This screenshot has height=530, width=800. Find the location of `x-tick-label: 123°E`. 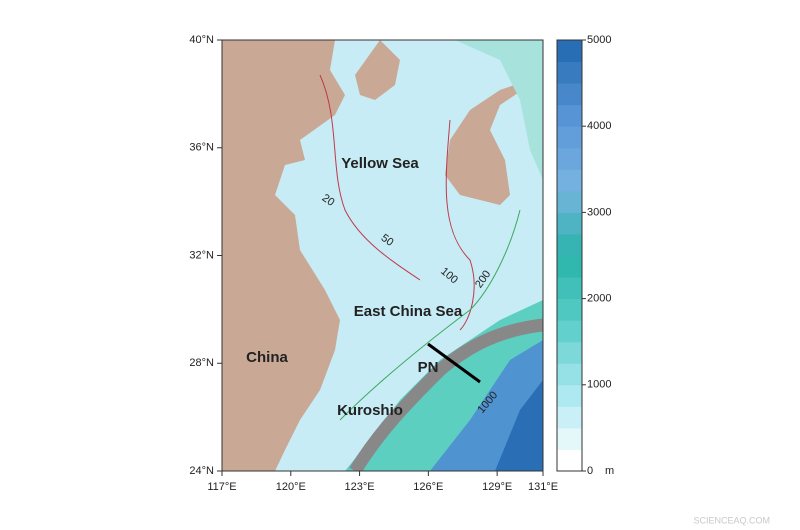

x-tick-label: 123°E is located at coordinates (360, 487).